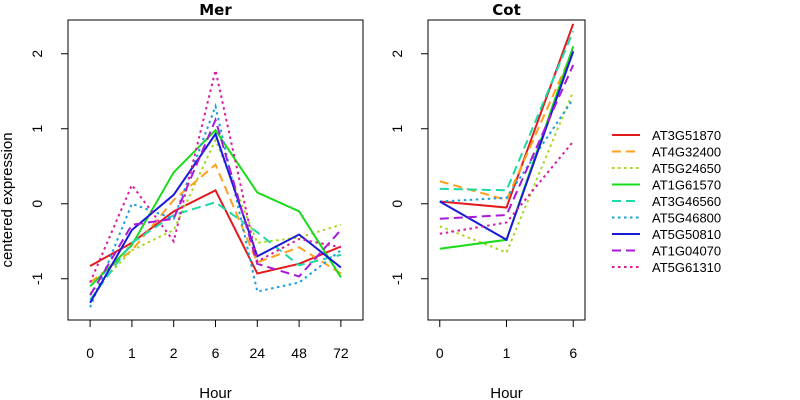  Describe the element at coordinates (686, 218) in the screenshot. I see `legend-label: AT5G46800` at that location.